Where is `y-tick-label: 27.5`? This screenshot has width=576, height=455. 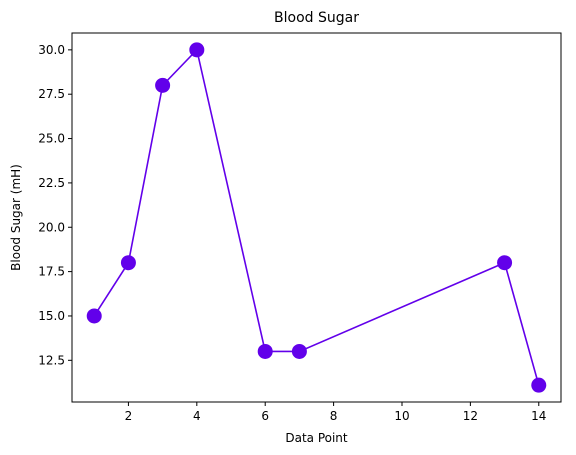 y-tick-label: 27.5 is located at coordinates (51, 94).